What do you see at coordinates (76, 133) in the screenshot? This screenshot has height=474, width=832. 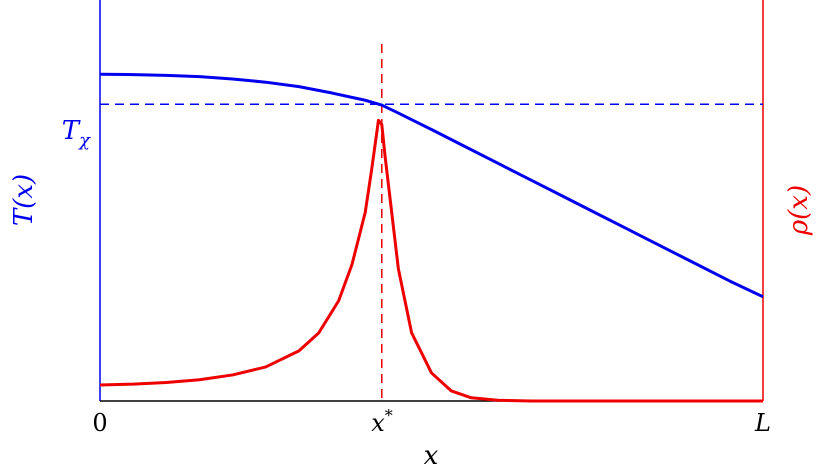 I see `y-tick-label-Tchi: Tχ` at bounding box center [76, 133].